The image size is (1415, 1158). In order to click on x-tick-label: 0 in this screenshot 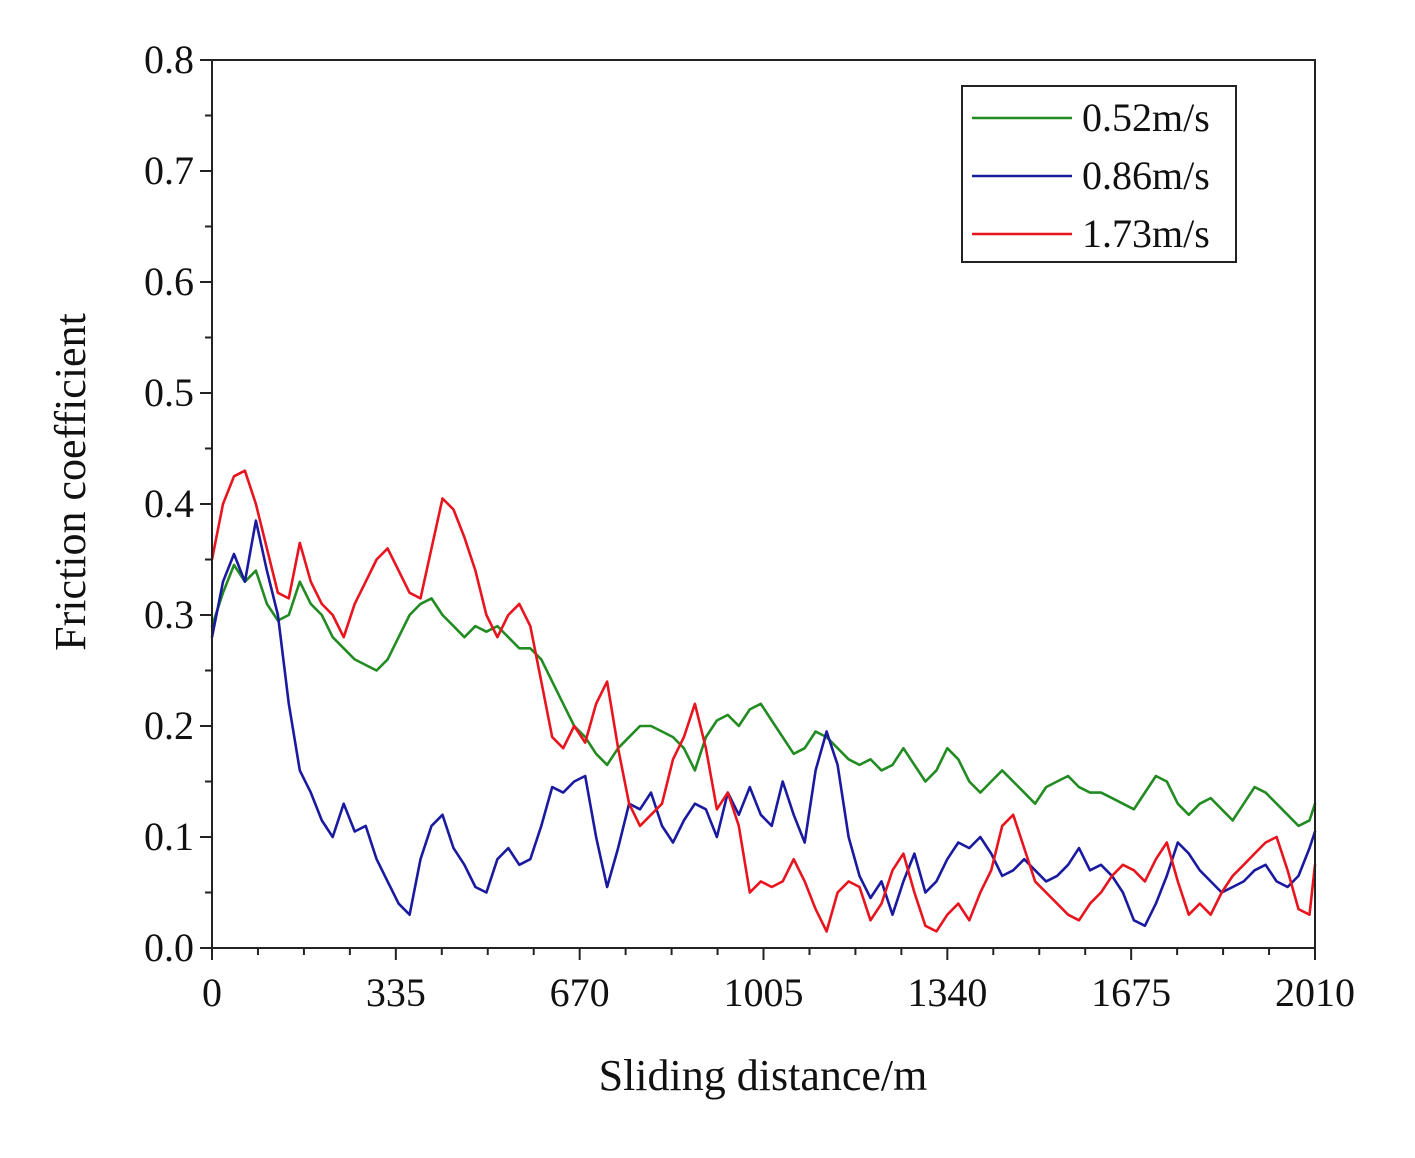, I will do `click(212, 992)`.